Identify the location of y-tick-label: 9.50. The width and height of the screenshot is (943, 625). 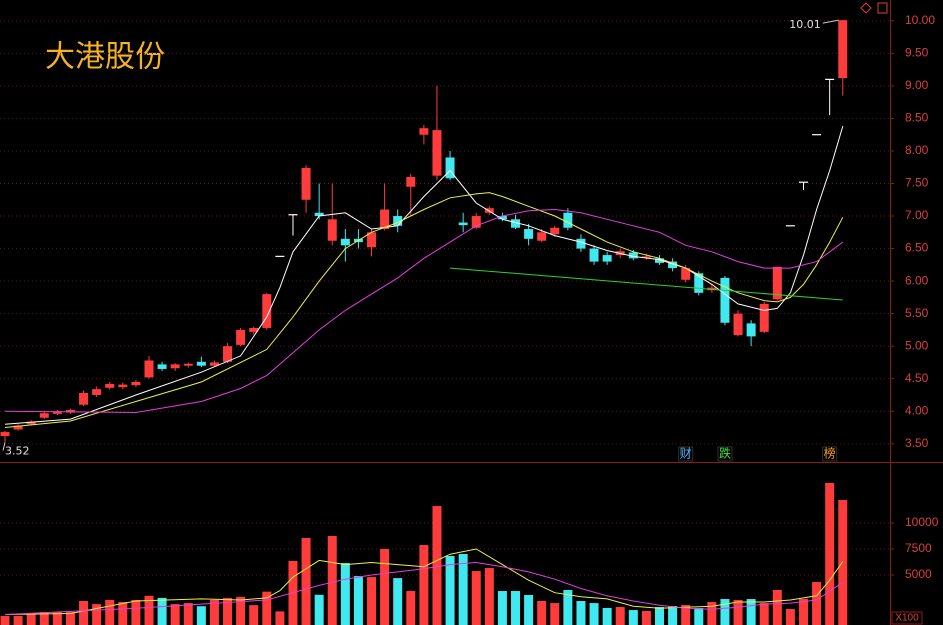
(917, 53).